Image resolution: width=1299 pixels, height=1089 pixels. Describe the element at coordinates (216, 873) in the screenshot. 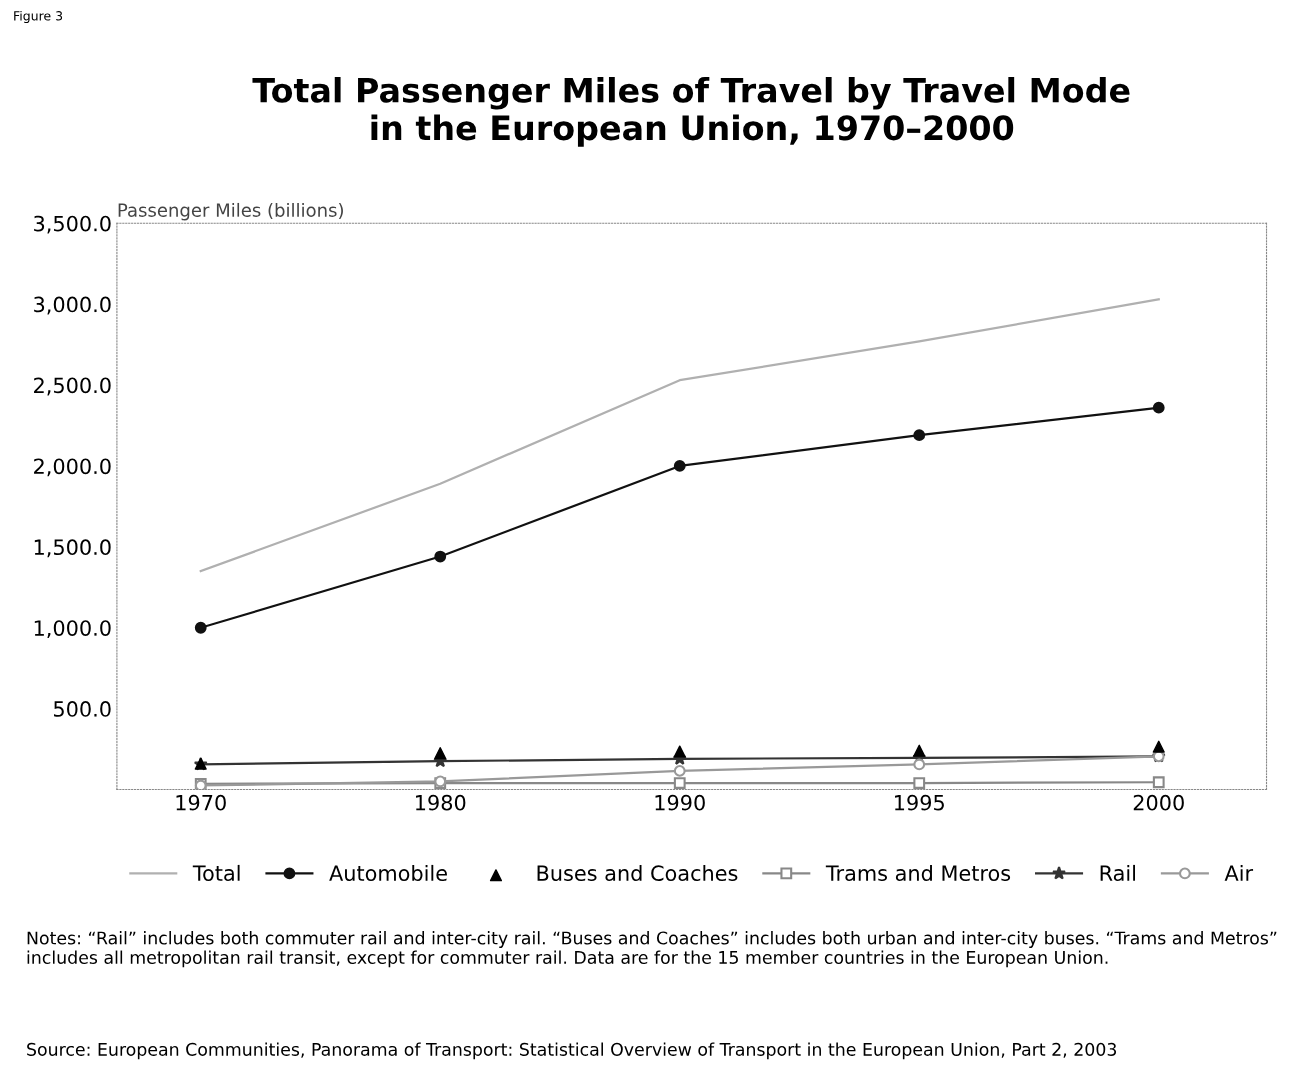

I see `legend-label: Total` at that location.